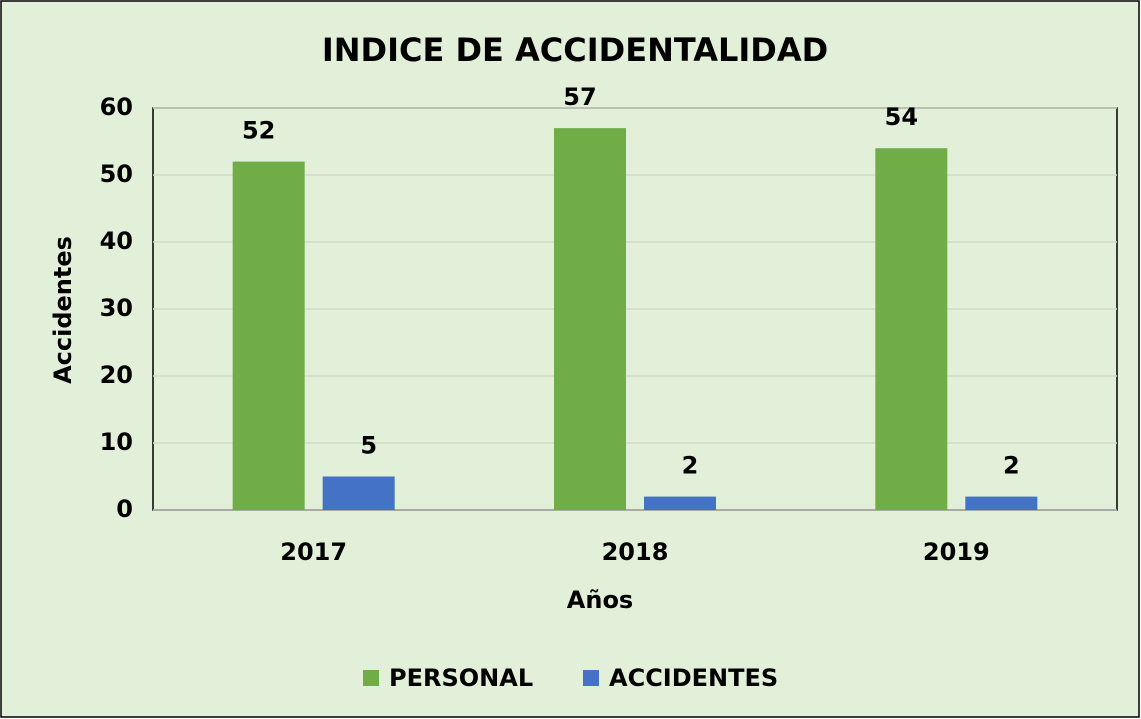 The height and width of the screenshot is (719, 1141). I want to click on data-label: 57, so click(579, 97).